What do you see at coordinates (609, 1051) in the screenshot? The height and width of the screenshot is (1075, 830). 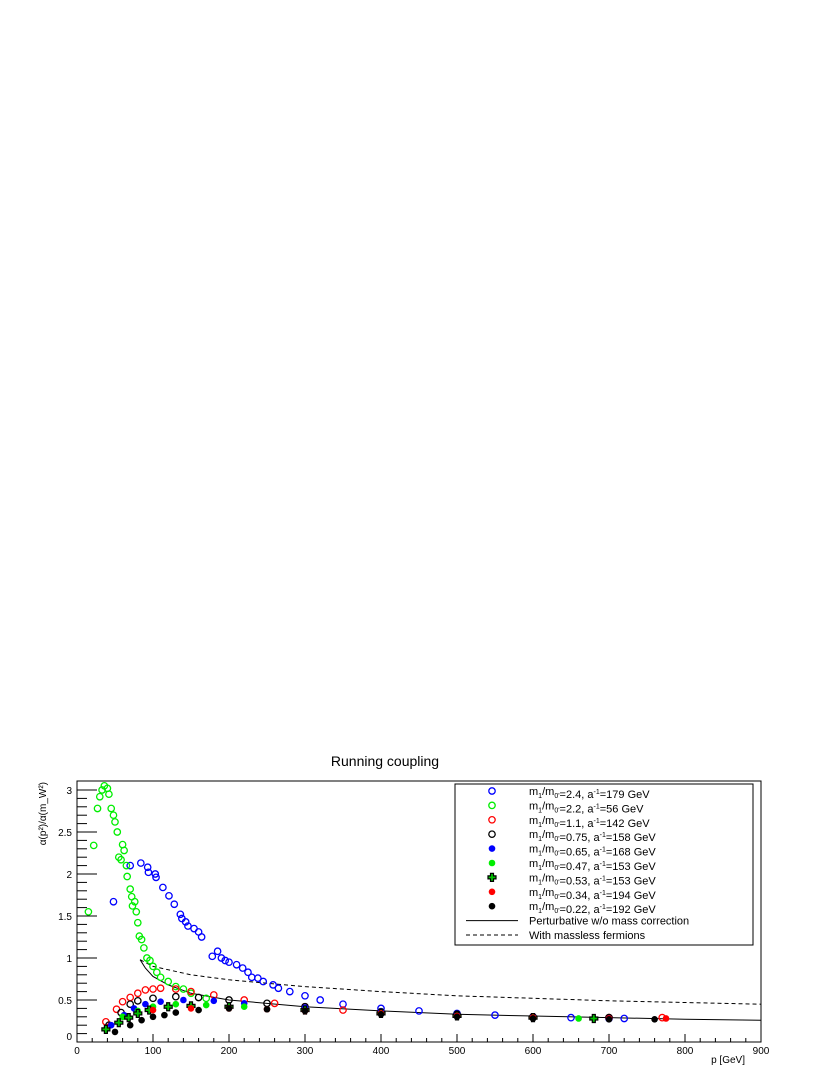 I see `x-tick-label: 700` at bounding box center [609, 1051].